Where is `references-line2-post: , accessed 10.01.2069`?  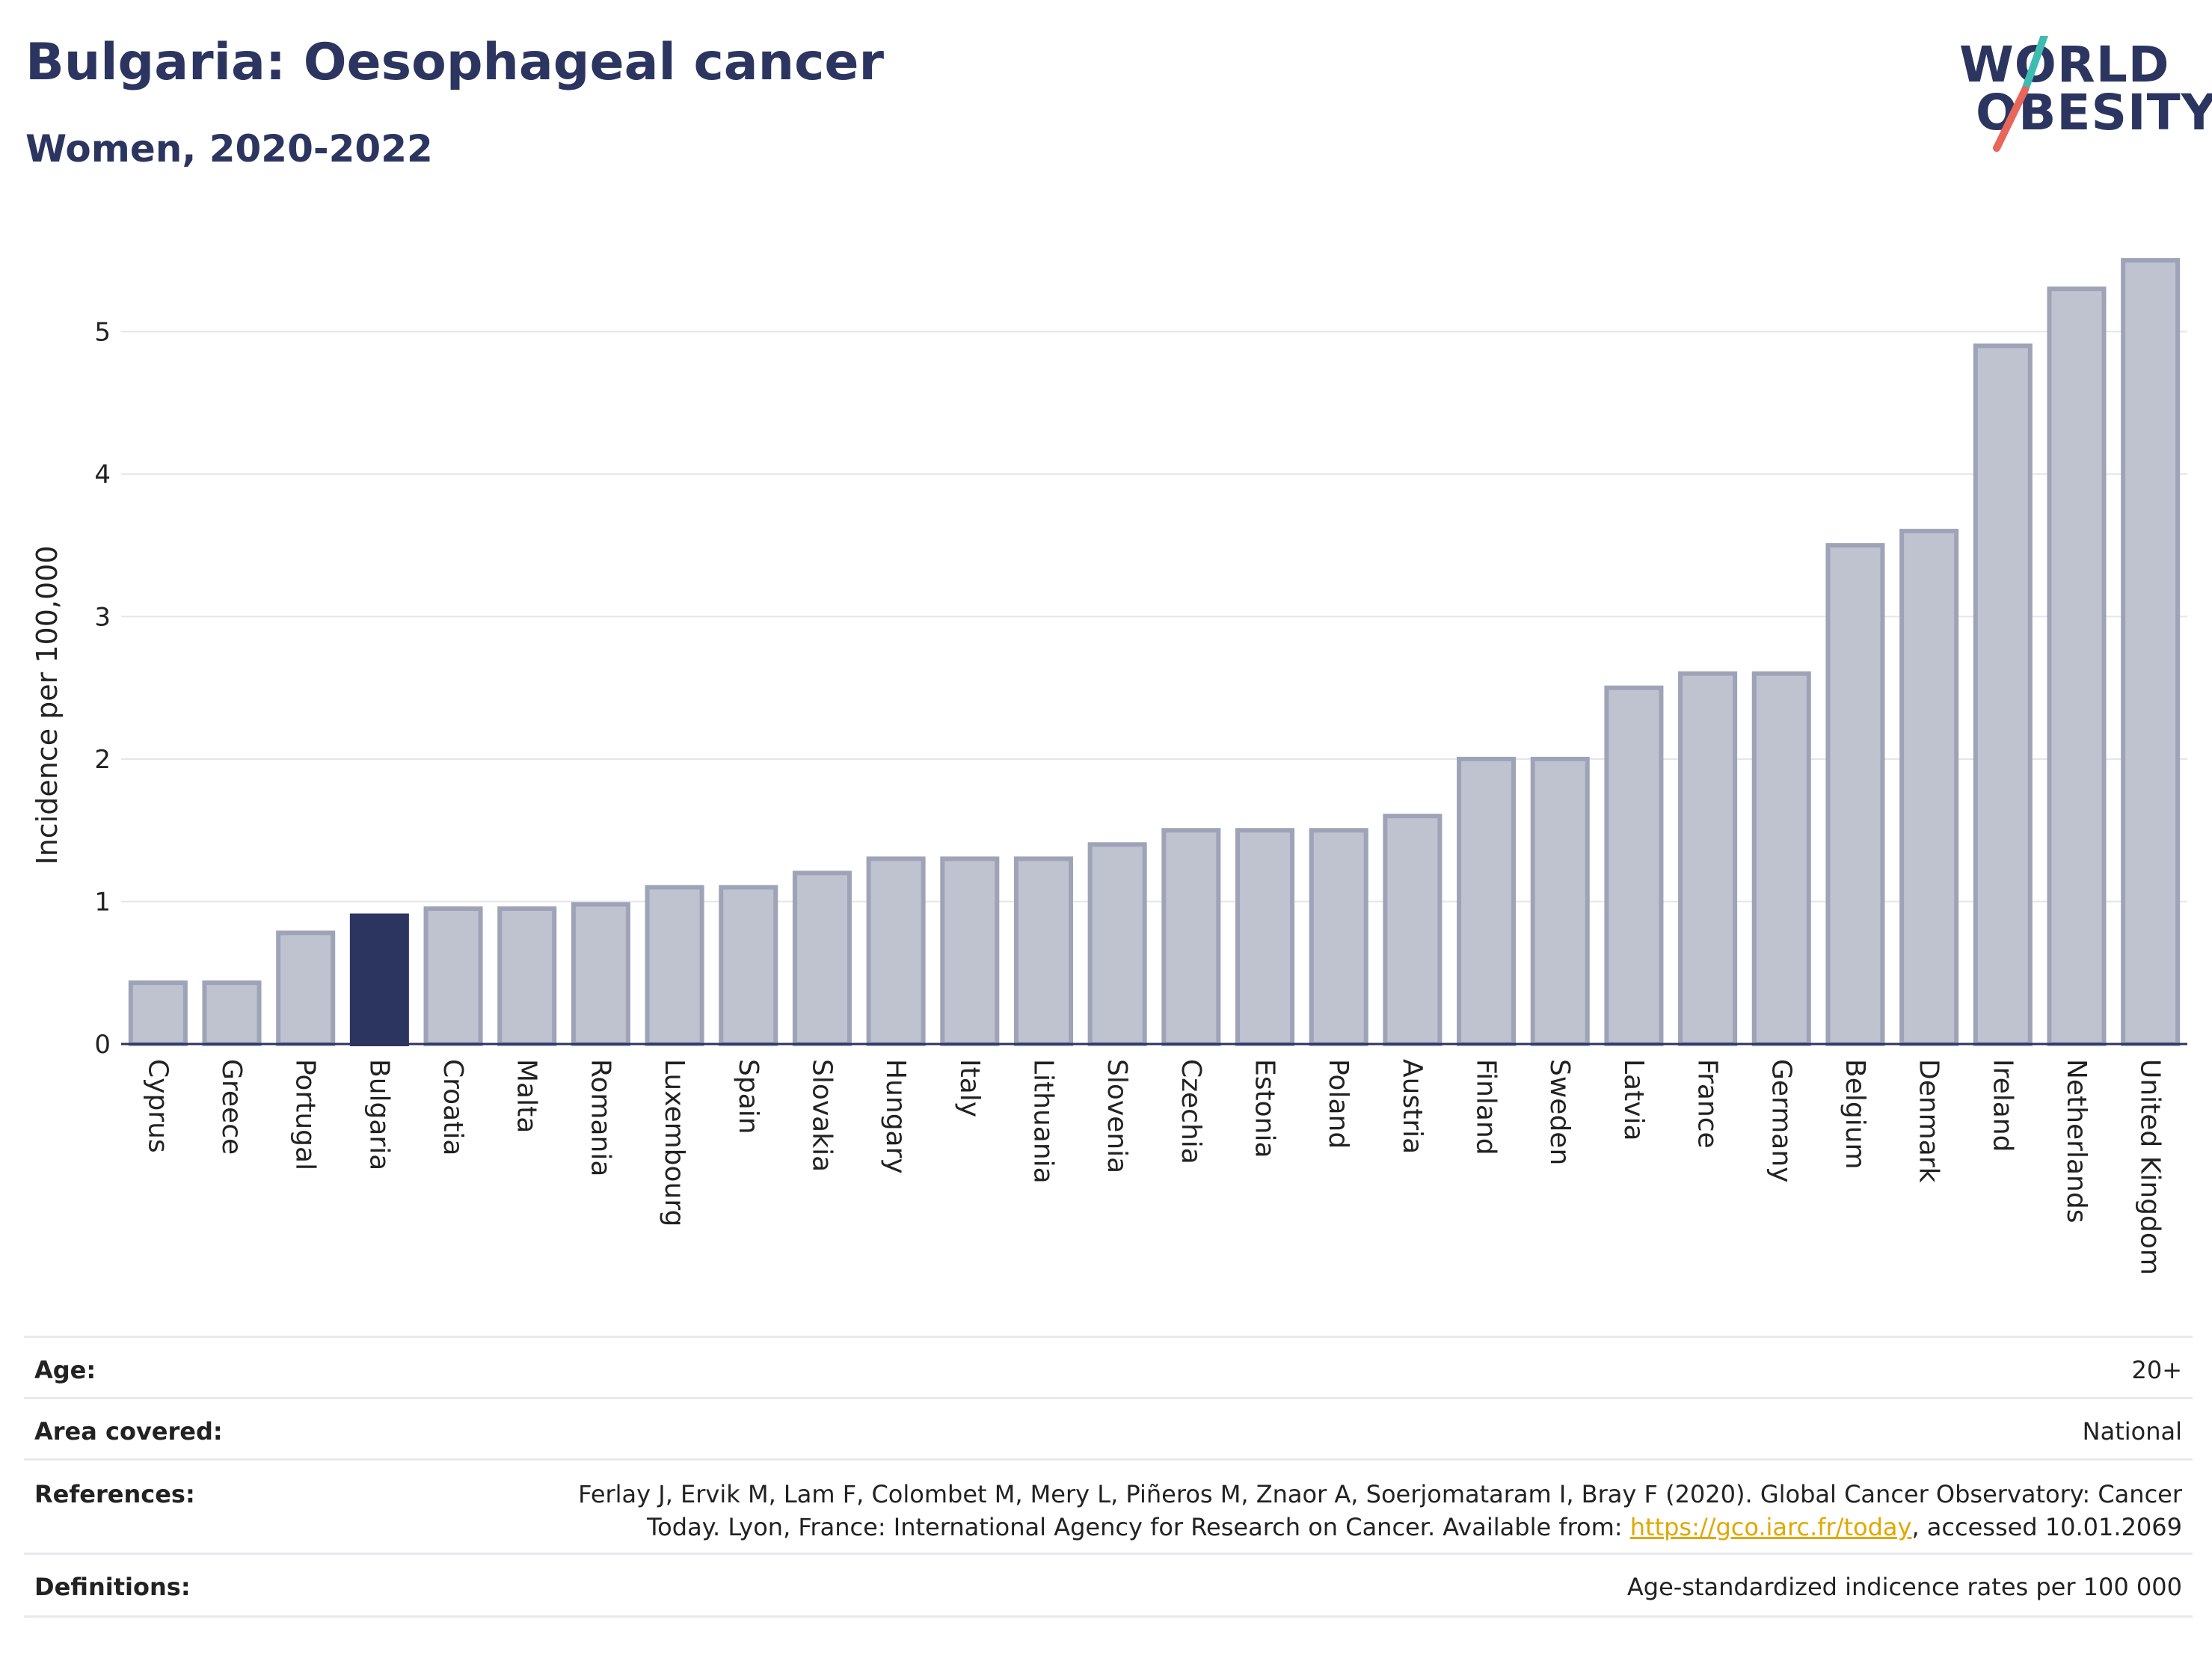
references-line2-post: , accessed 10.01.2069 is located at coordinates (2046, 1527).